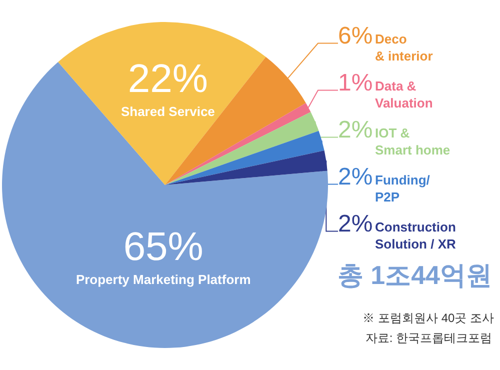  Describe the element at coordinates (415, 236) in the screenshot. I see `slice-label: Construction Solution / XR` at that location.